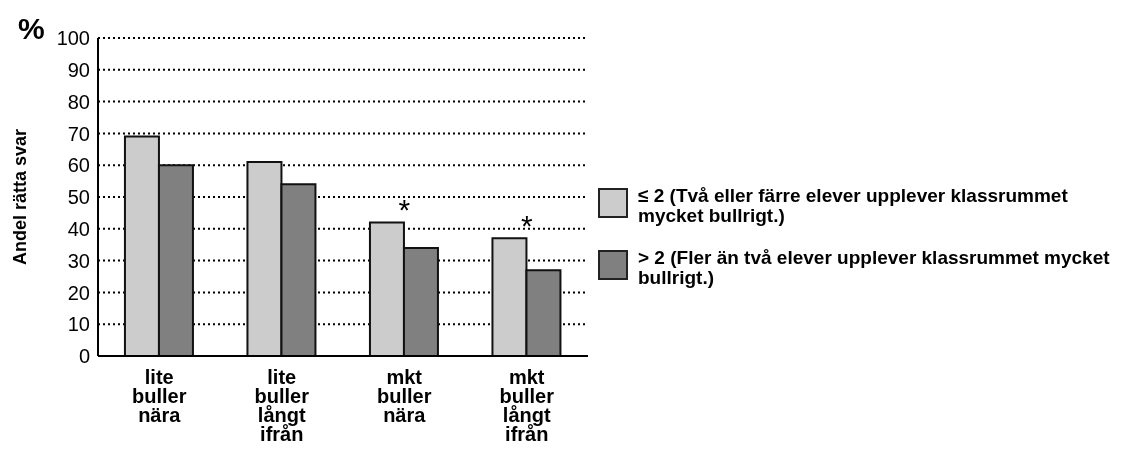 The image size is (1134, 474). What do you see at coordinates (78, 101) in the screenshot?
I see `y-tick-label: 80` at bounding box center [78, 101].